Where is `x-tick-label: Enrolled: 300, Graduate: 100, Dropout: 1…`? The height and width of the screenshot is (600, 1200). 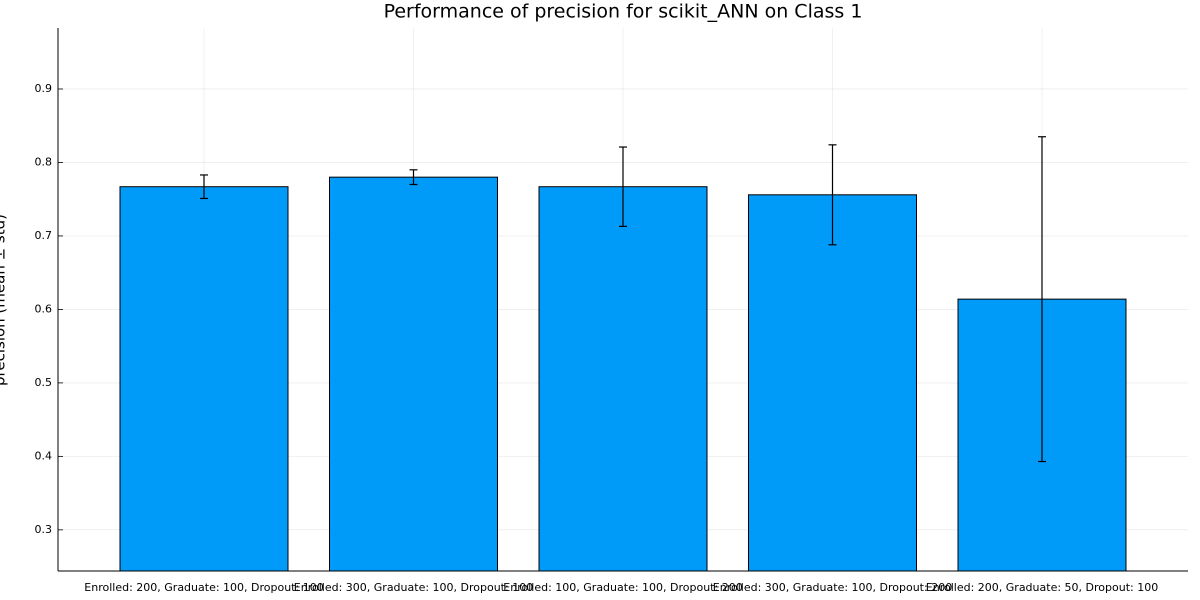
x-tick-label: Enrolled: 300, Graduate: 100, Dropout: 1… is located at coordinates (413, 587).